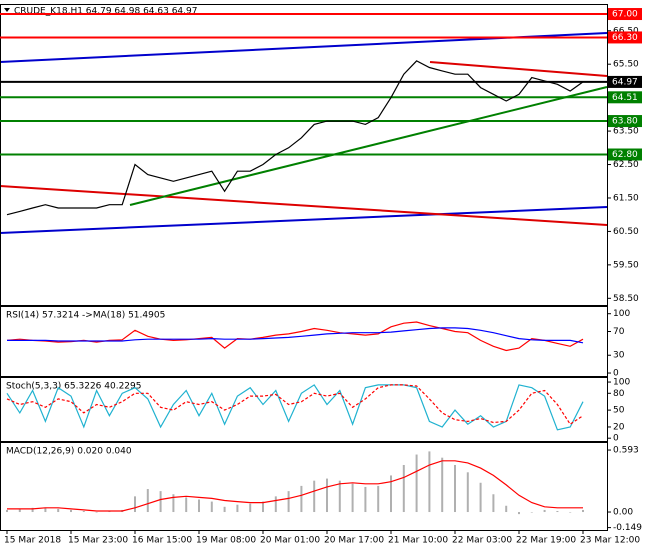 The height and width of the screenshot is (550, 650). What do you see at coordinates (626, 451) in the screenshot?
I see `y-tick-label: 0.593` at bounding box center [626, 451].